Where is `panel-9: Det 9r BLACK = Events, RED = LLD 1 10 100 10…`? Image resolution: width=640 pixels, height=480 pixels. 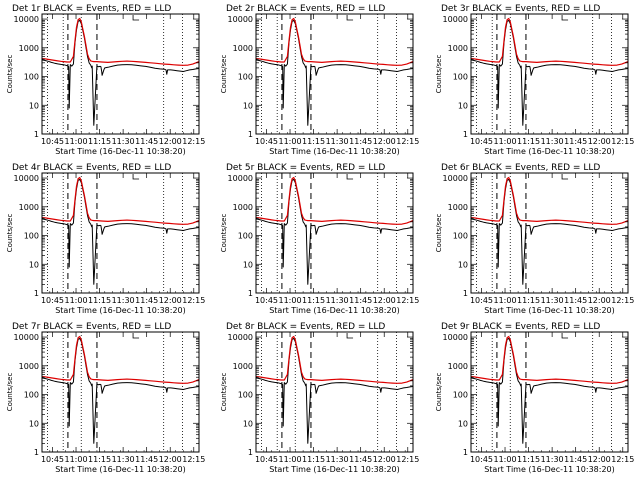
panel-9: Det 9r BLACK = Events, RED = LLD 1 10 100 10… is located at coordinates (534, 398).